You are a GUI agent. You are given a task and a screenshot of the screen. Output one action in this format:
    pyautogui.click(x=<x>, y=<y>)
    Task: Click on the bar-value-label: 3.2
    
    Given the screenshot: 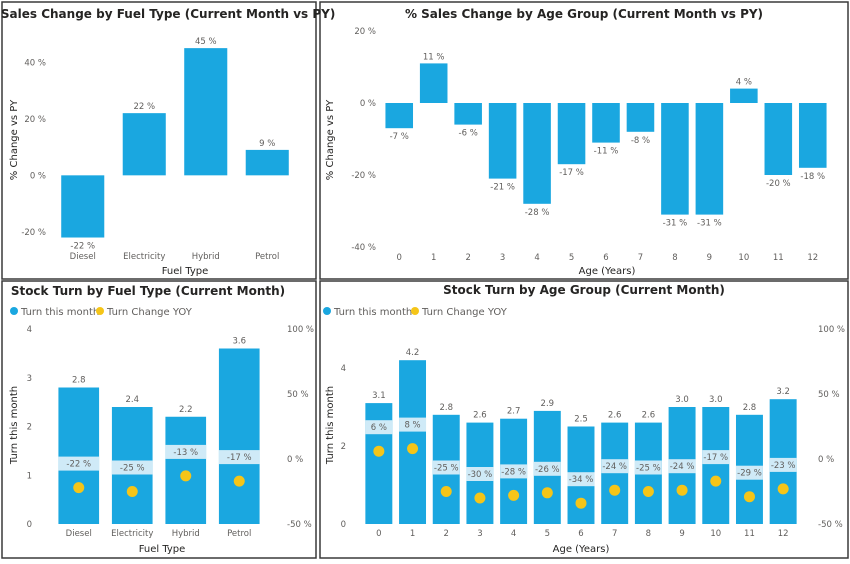 What is the action you would take?
    pyautogui.click(x=783, y=392)
    